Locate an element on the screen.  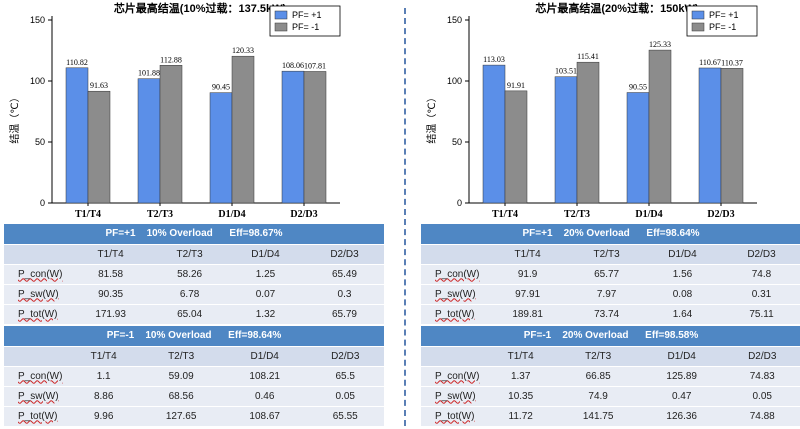
table-row: P_tot(W) 9.96 127.65 108.67 65.55 is located at coordinates (194, 416).